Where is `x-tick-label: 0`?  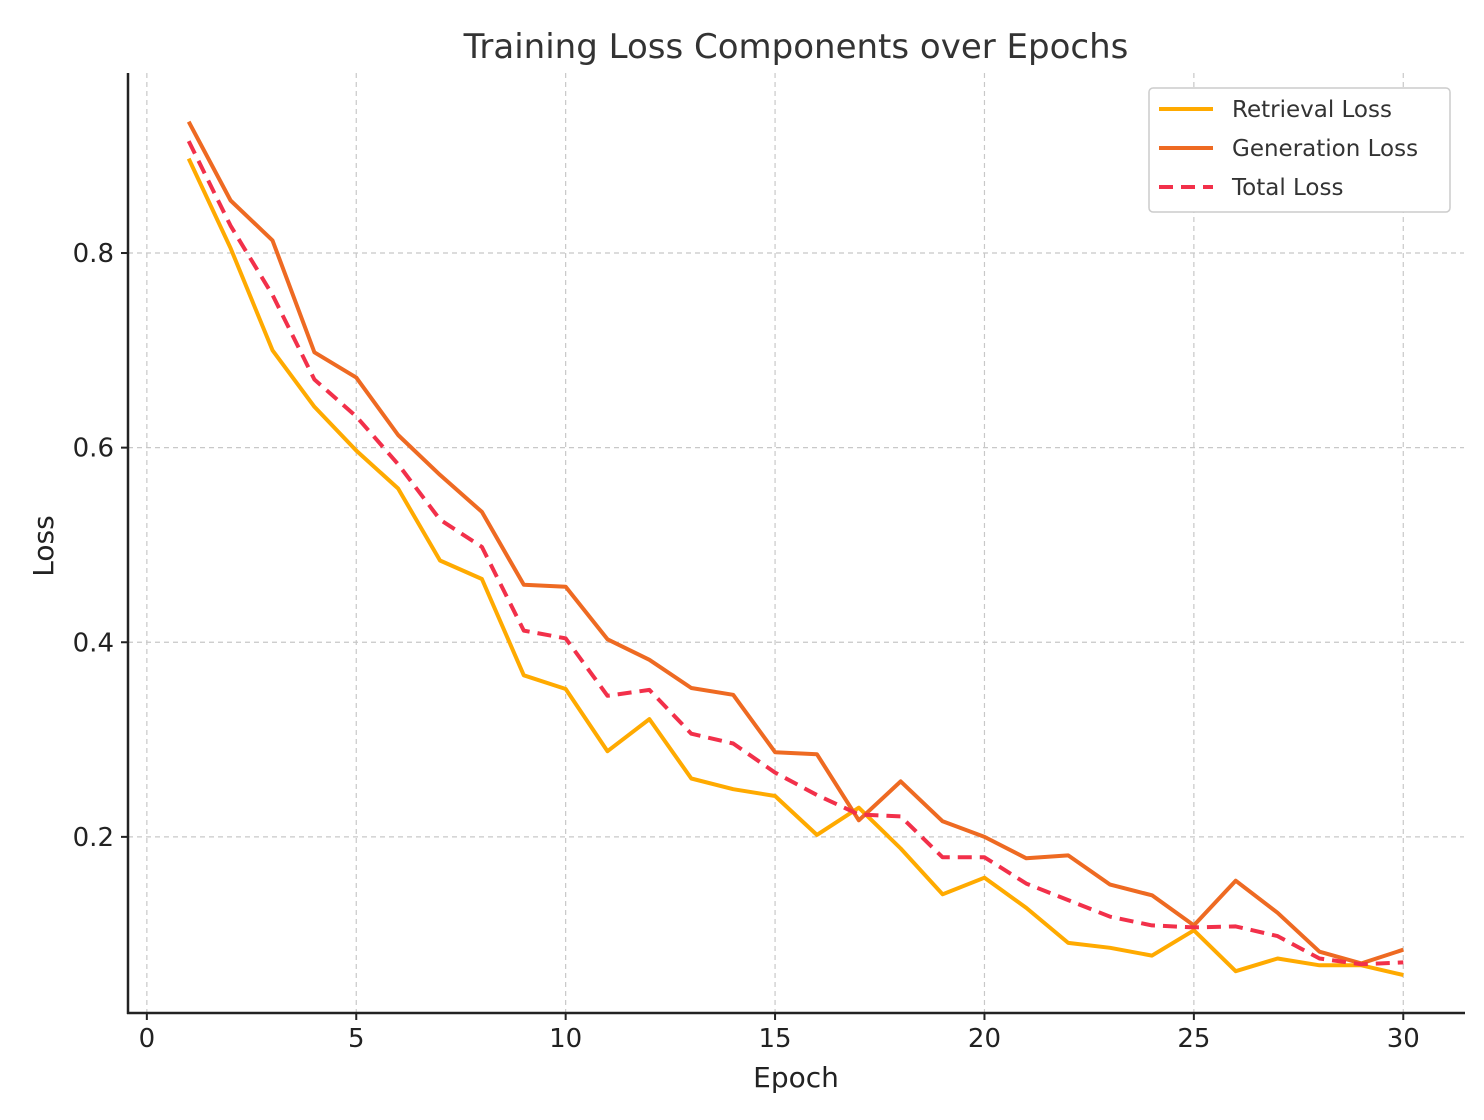
x-tick-label: 0 is located at coordinates (147, 1039).